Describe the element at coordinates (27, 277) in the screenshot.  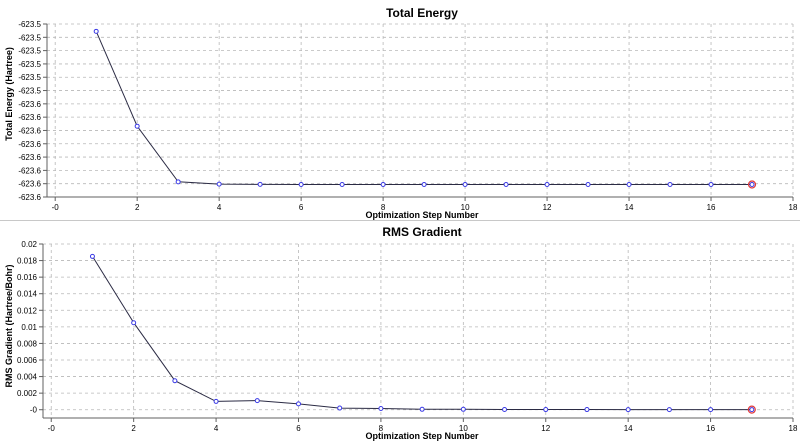
I see `y-tick-label: 0.016` at that location.